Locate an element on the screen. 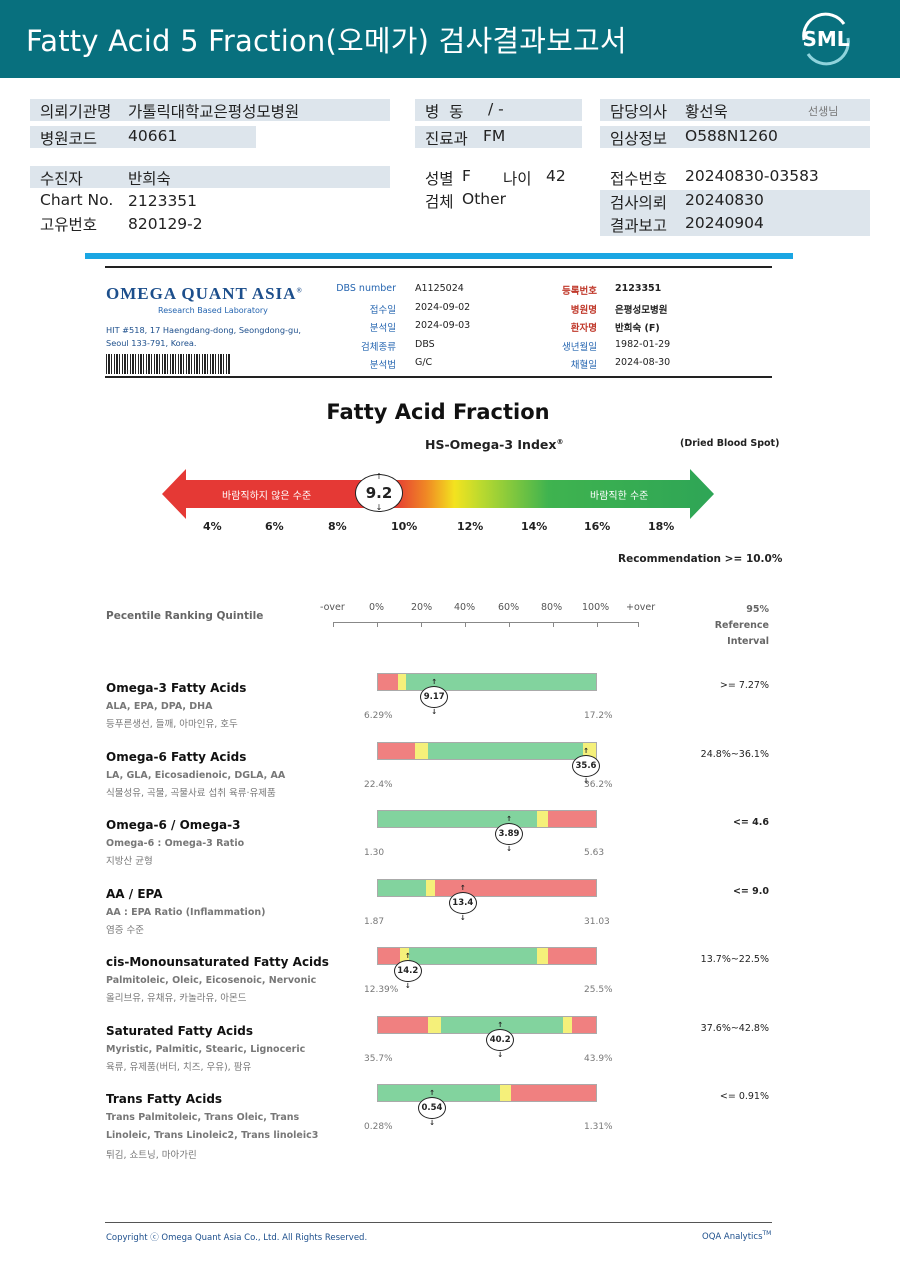 The image size is (900, 1271). ward-field: 병 동 / - is located at coordinates (498, 110).